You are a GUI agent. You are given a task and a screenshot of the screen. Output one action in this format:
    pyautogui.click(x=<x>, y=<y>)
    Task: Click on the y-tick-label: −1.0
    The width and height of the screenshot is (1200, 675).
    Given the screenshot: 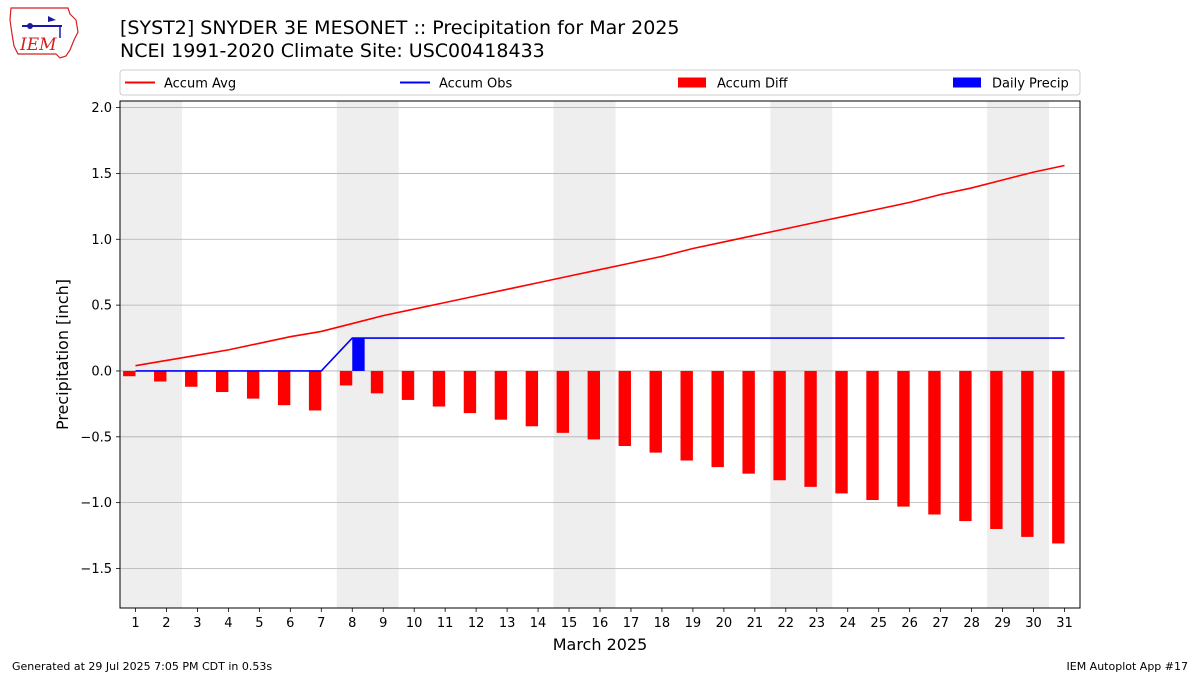 What is the action you would take?
    pyautogui.click(x=96, y=503)
    